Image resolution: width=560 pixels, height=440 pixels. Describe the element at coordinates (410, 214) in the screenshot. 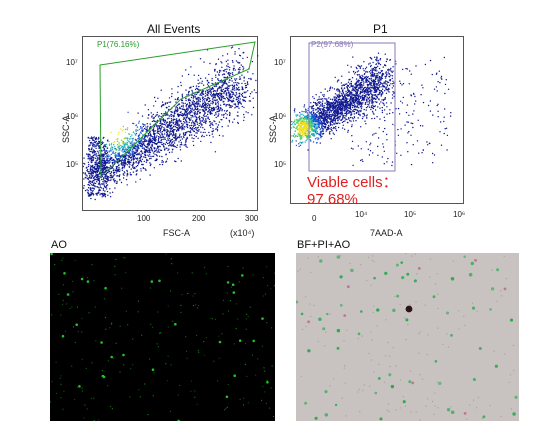

I see `p1-x-tick-3: 10⁵` at that location.